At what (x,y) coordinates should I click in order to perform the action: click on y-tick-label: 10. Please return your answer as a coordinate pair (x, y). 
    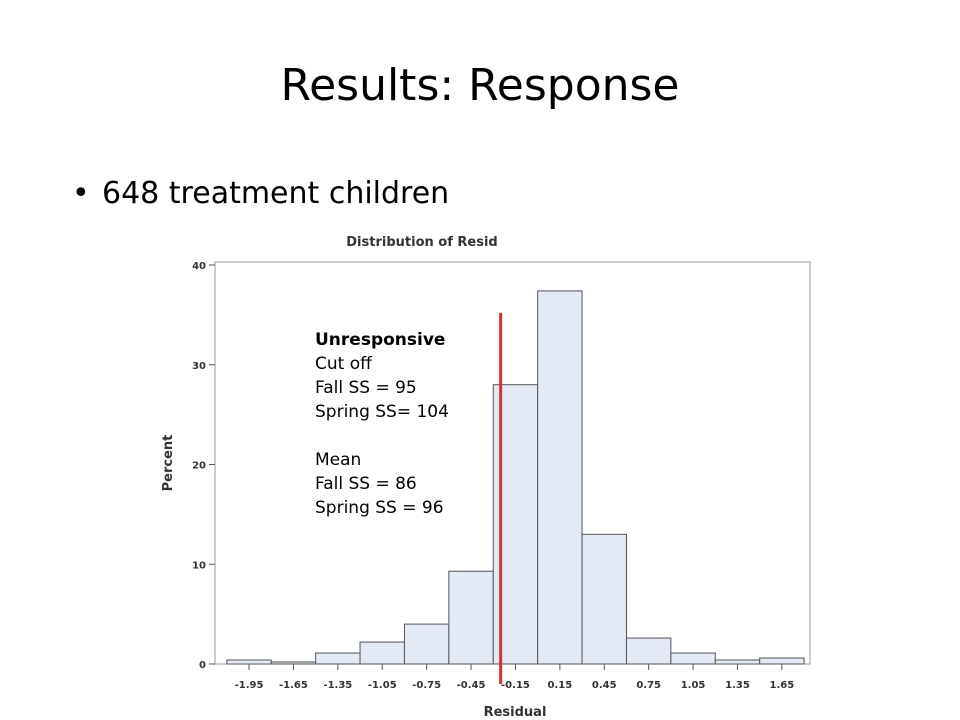
    Looking at the image, I should click on (199, 565).